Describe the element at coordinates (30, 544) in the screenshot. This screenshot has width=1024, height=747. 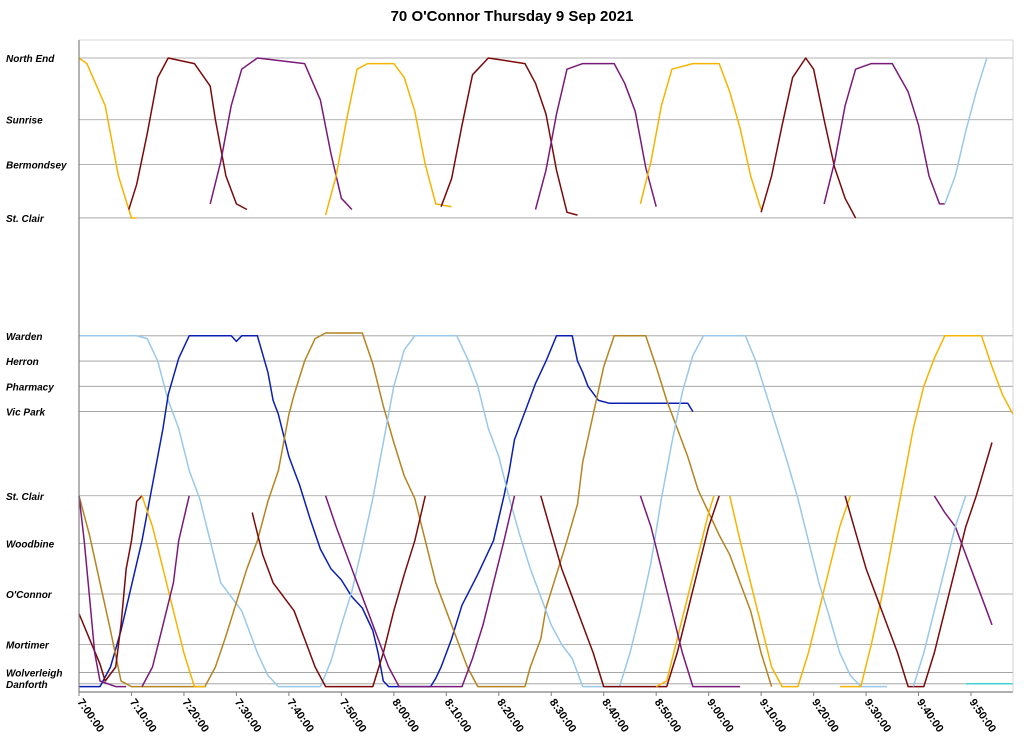
I see `stop-label: Woodbine` at that location.